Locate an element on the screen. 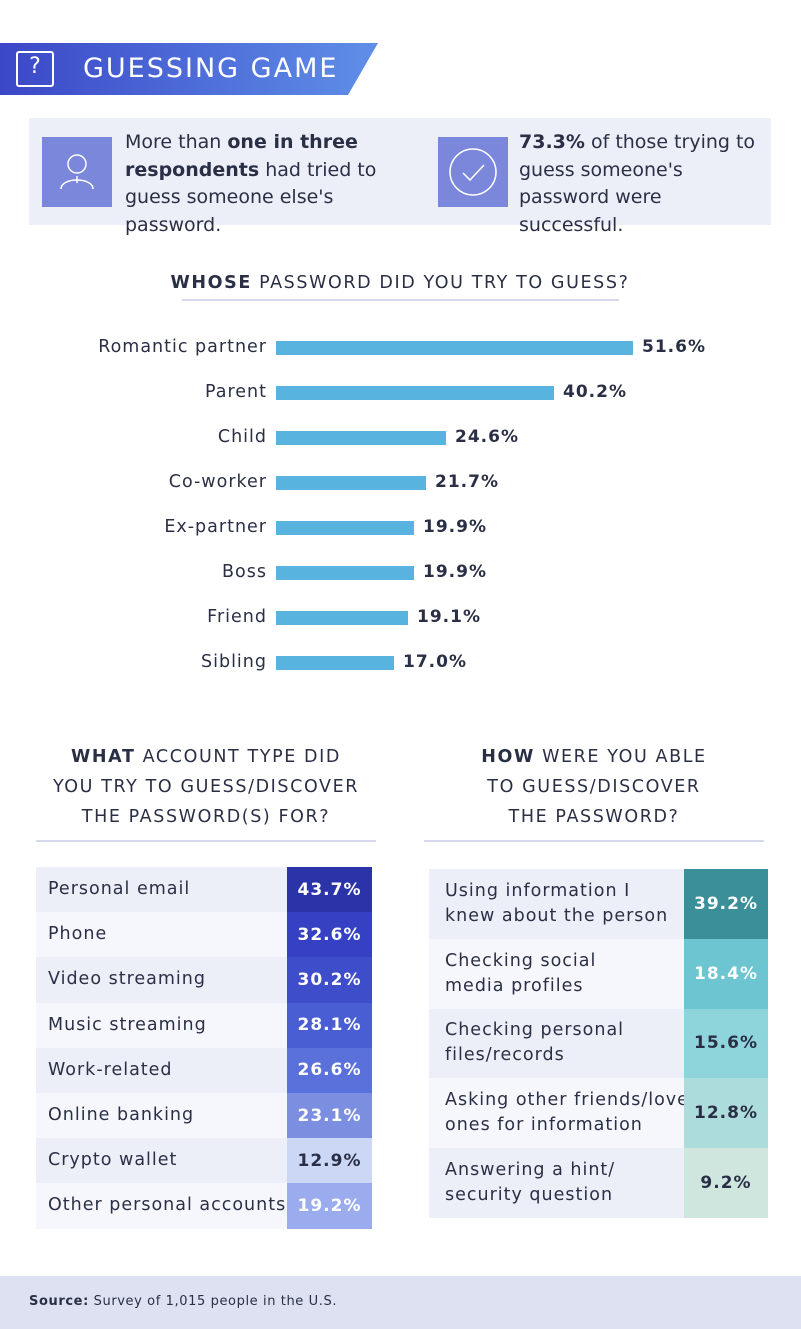 This screenshot has width=801, height=1329. bar-row: Co-worker 21.7% is located at coordinates (400, 484).